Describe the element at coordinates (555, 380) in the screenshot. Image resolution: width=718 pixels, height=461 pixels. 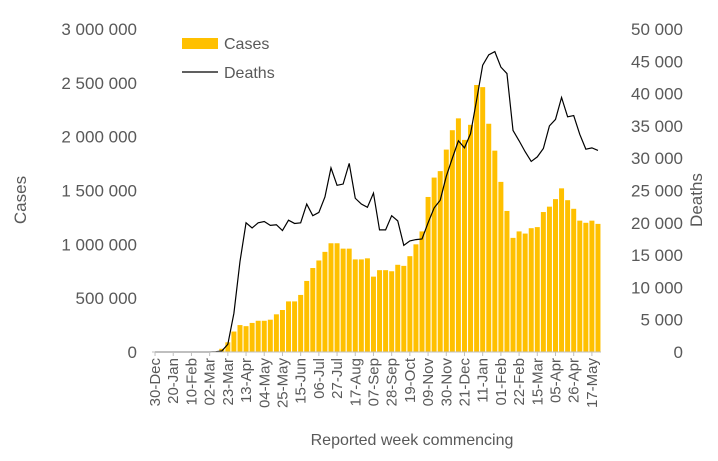
I see `x-tick-label: 05-Apr` at that location.